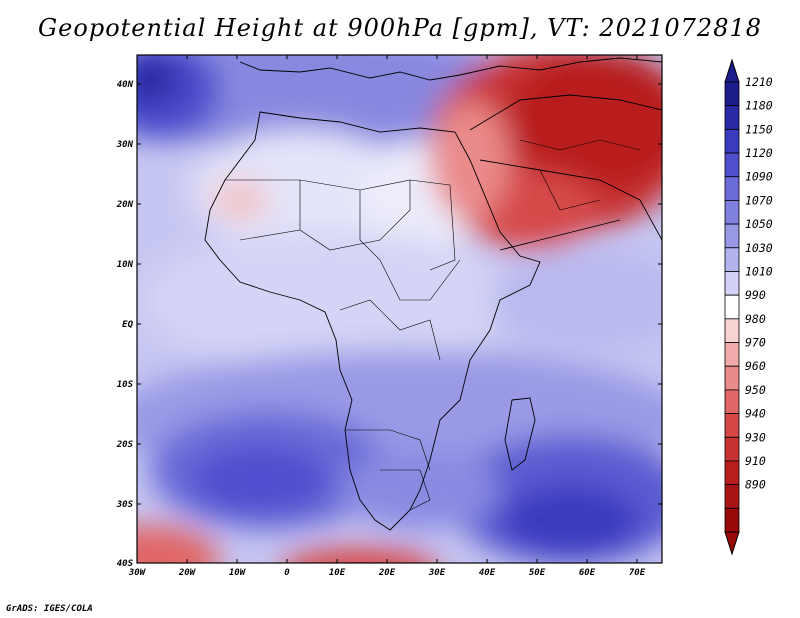  Describe the element at coordinates (732, 70) in the screenshot. I see `colorbar-top-arrow` at that location.